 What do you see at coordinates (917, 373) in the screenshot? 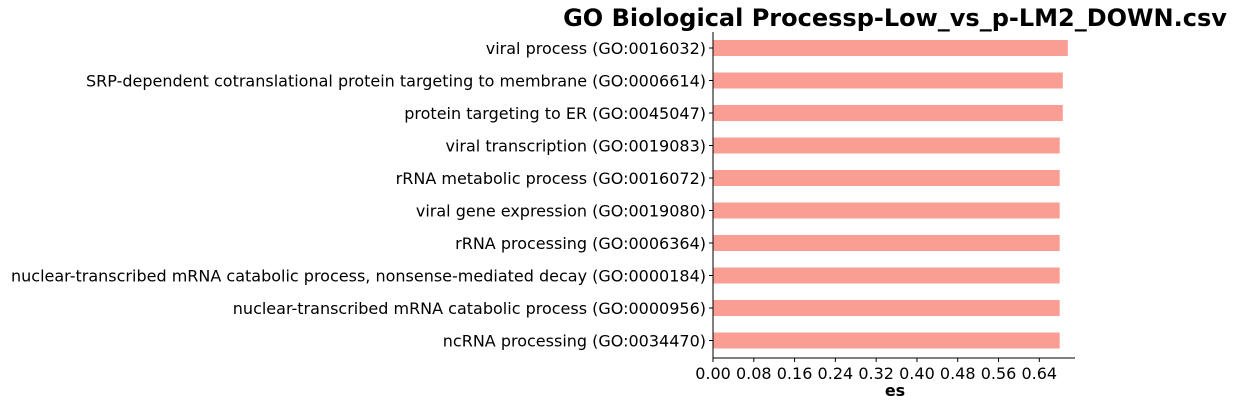
I see `x-tick-label: 0.40` at bounding box center [917, 373].